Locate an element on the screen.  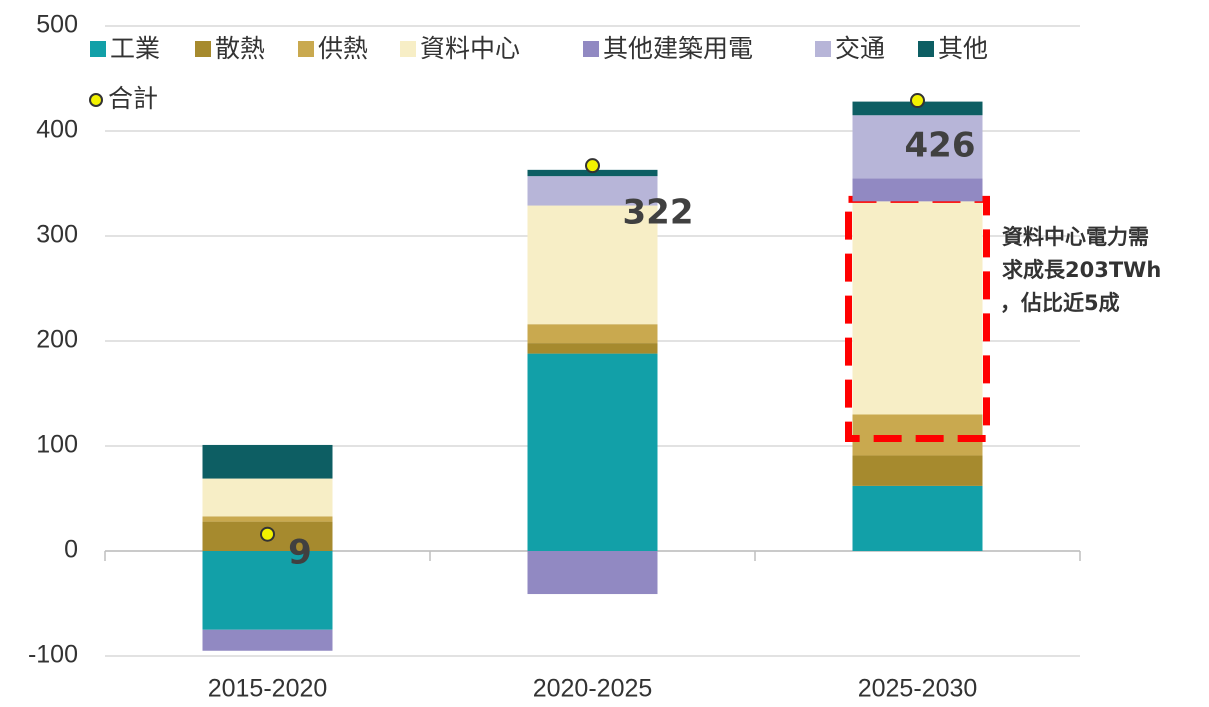
legend-label: 交通 is located at coordinates (860, 48).